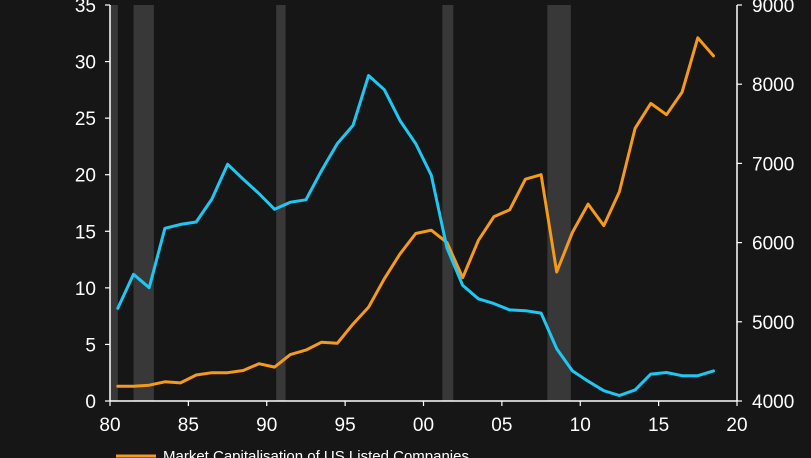 The width and height of the screenshot is (811, 458). Describe the element at coordinates (109, 425) in the screenshot. I see `x-tick-label: 80` at that location.